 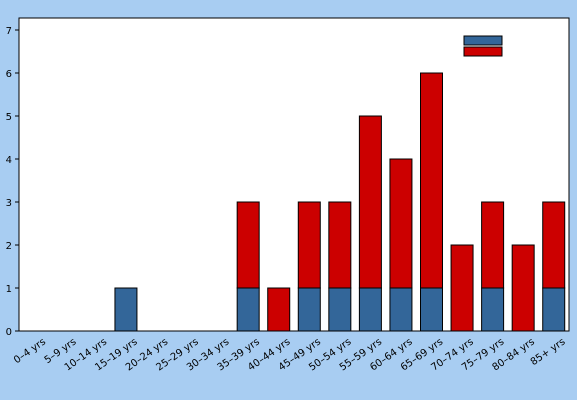 What do you see at coordinates (12, 182) in the screenshot?
I see `y-axis: 0 1 2 3 4 5 6 7` at bounding box center [12, 182].